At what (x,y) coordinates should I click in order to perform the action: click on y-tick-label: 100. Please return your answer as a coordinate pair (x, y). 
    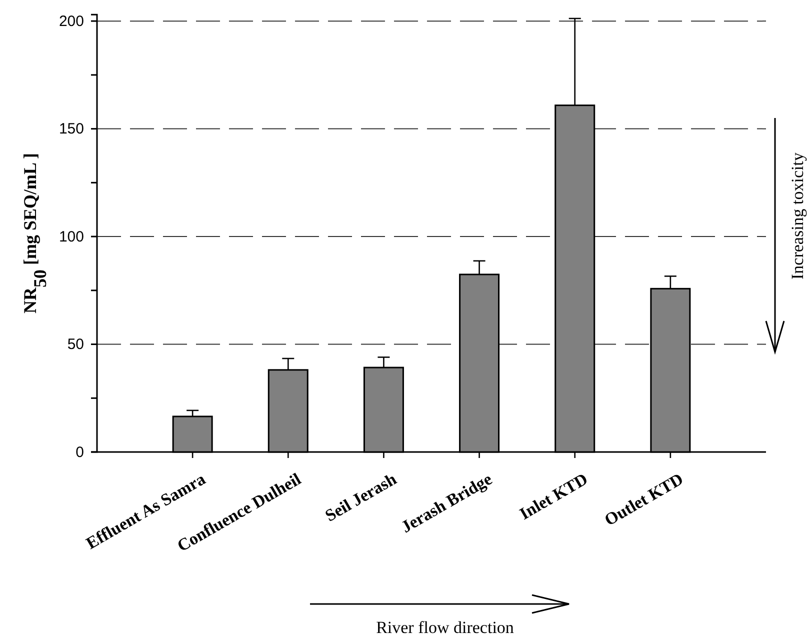
    Looking at the image, I should click on (71, 237).